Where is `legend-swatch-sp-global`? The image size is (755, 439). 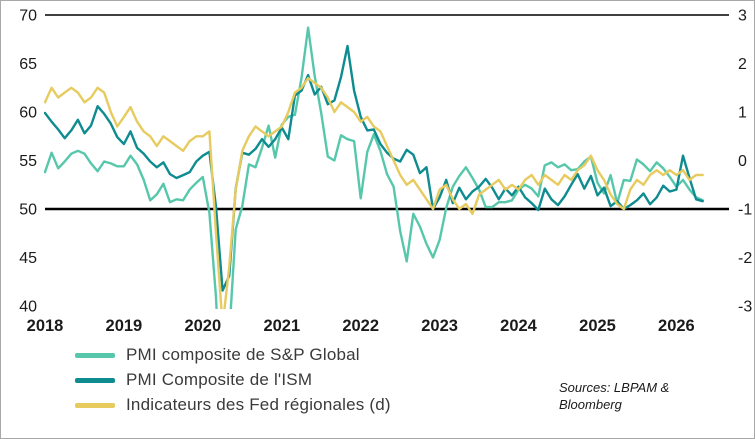 legend-swatch-sp-global is located at coordinates (95, 355).